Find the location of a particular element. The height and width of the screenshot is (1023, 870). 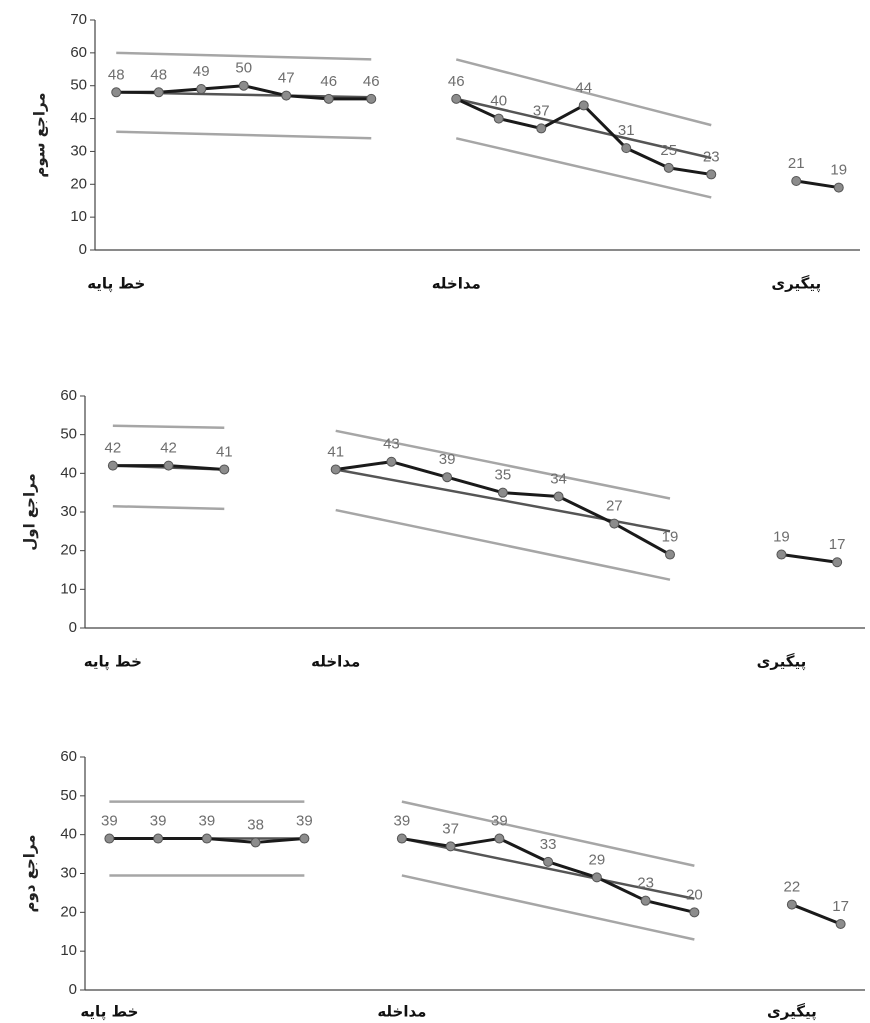

data-label: 31 is located at coordinates (626, 130).